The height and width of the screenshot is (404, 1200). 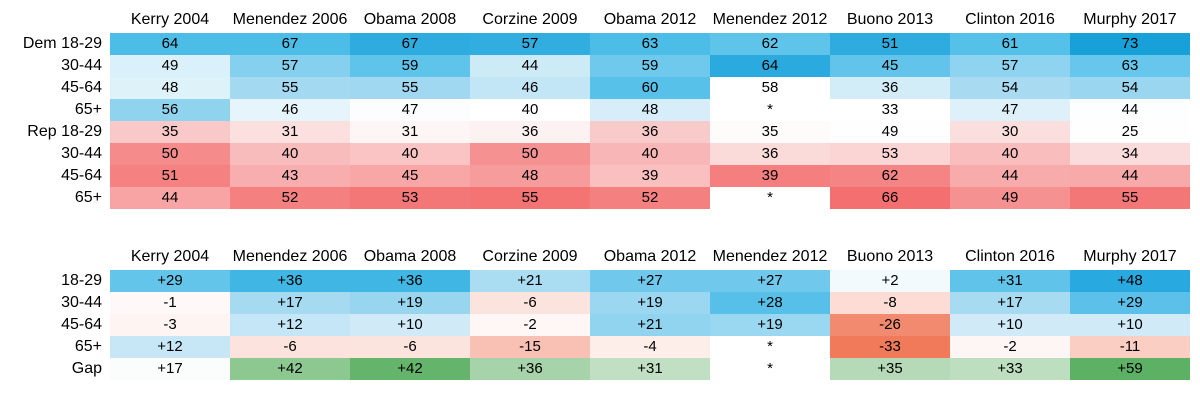 I want to click on table-row: Rep 18-29 35 31 31 36 36 35 49 30 25, so click(x=595, y=132).